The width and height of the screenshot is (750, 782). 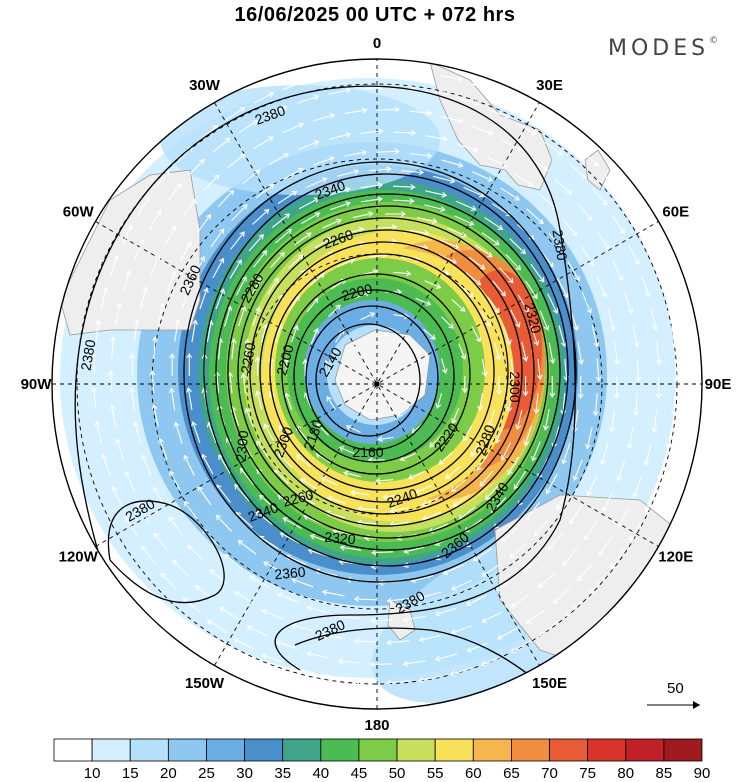 What do you see at coordinates (515, 386) in the screenshot?
I see `svg-text: 2300` at bounding box center [515, 386].